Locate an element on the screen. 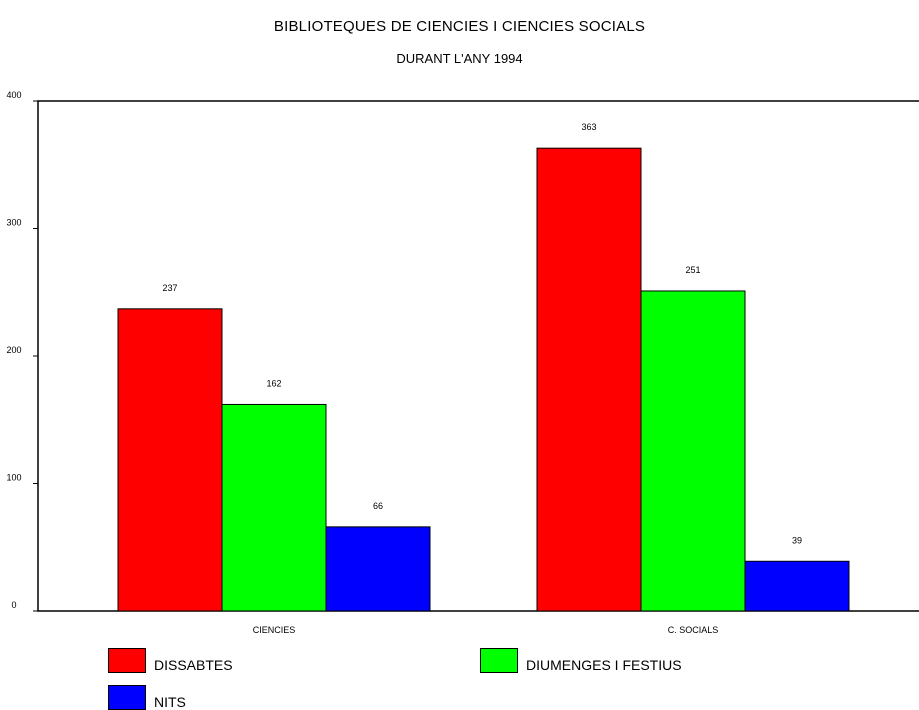 The width and height of the screenshot is (919, 710). bar-data-label: 237 is located at coordinates (169, 288).